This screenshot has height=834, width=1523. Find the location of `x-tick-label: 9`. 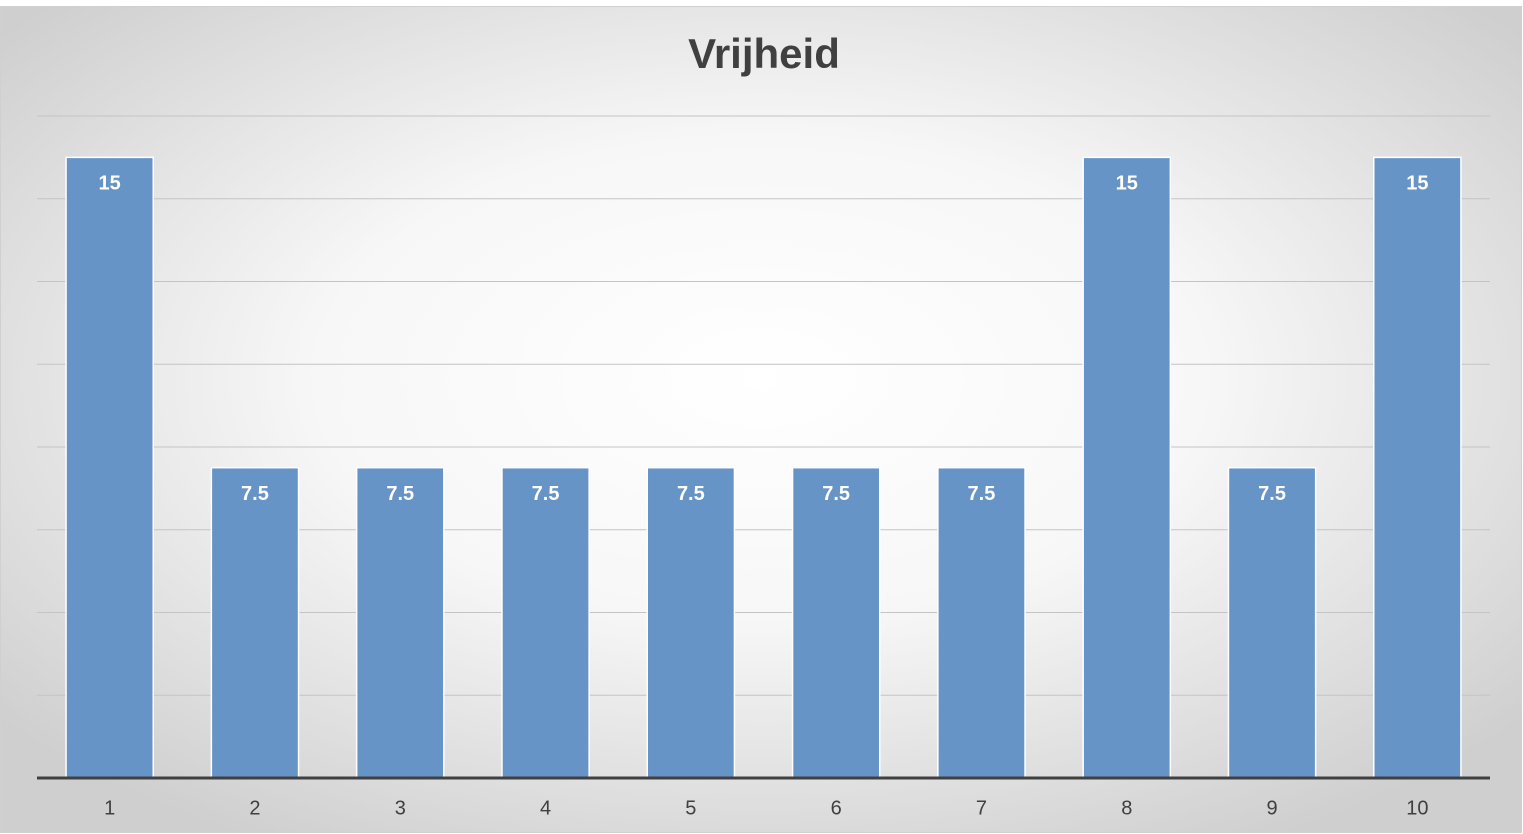

x-tick-label: 9 is located at coordinates (1271, 808).